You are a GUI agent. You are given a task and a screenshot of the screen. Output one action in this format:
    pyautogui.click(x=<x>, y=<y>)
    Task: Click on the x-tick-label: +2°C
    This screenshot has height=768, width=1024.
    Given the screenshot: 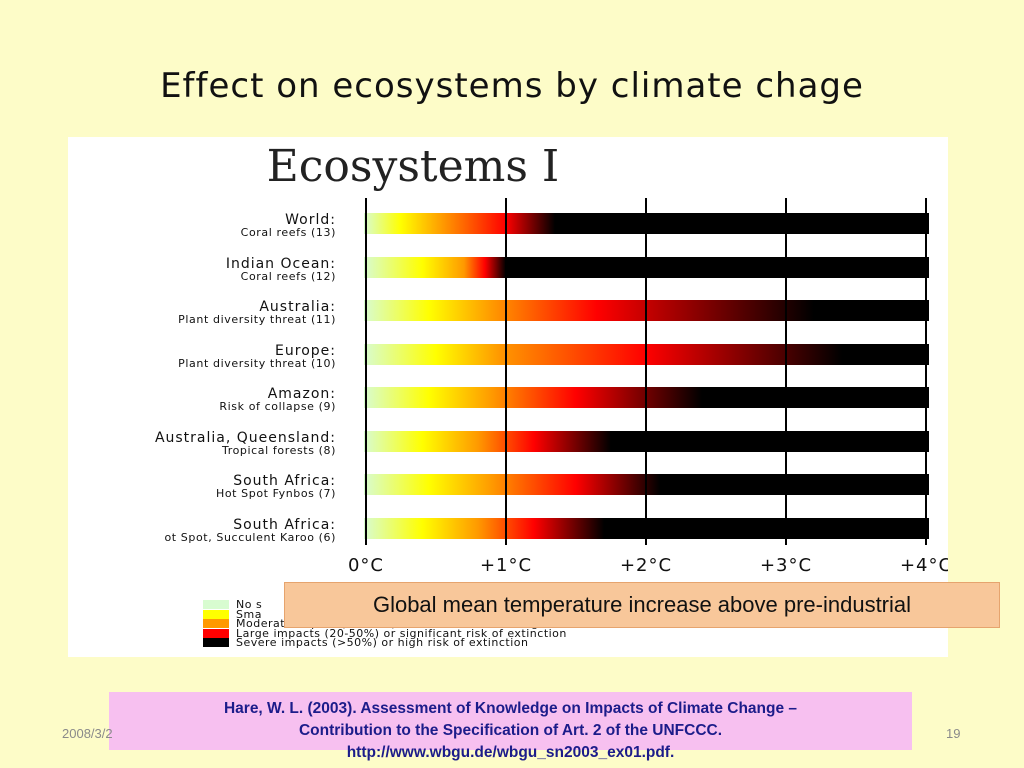 What is the action you would take?
    pyautogui.click(x=646, y=565)
    